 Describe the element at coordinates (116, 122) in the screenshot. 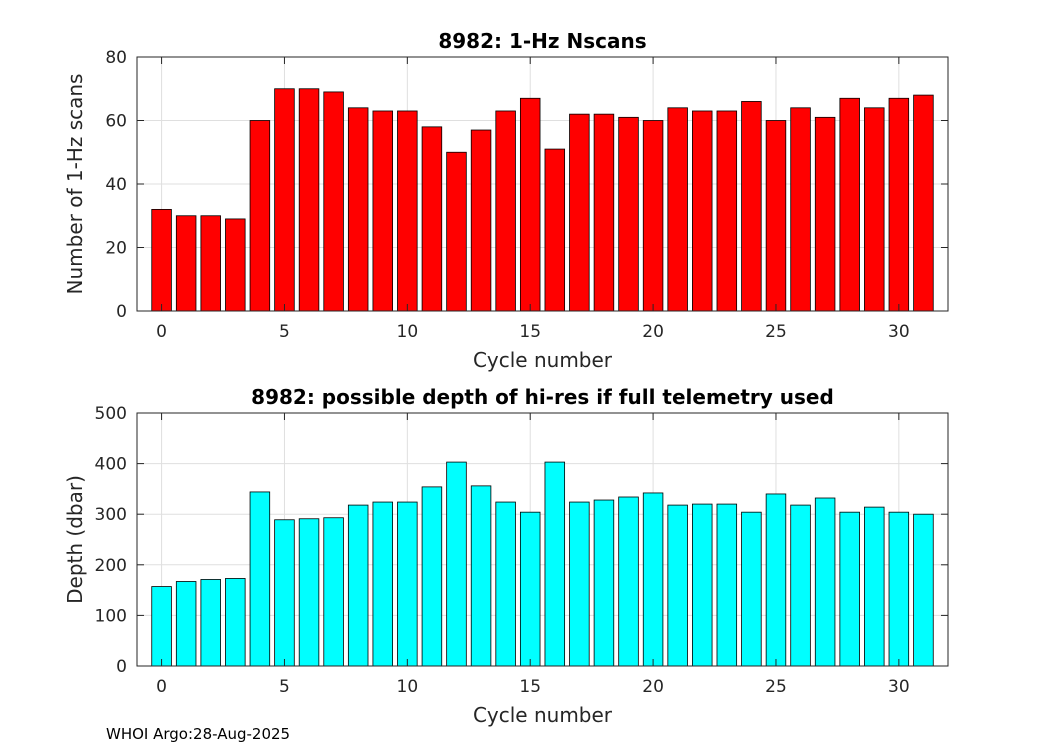

I see `y-tick-label: 60` at that location.